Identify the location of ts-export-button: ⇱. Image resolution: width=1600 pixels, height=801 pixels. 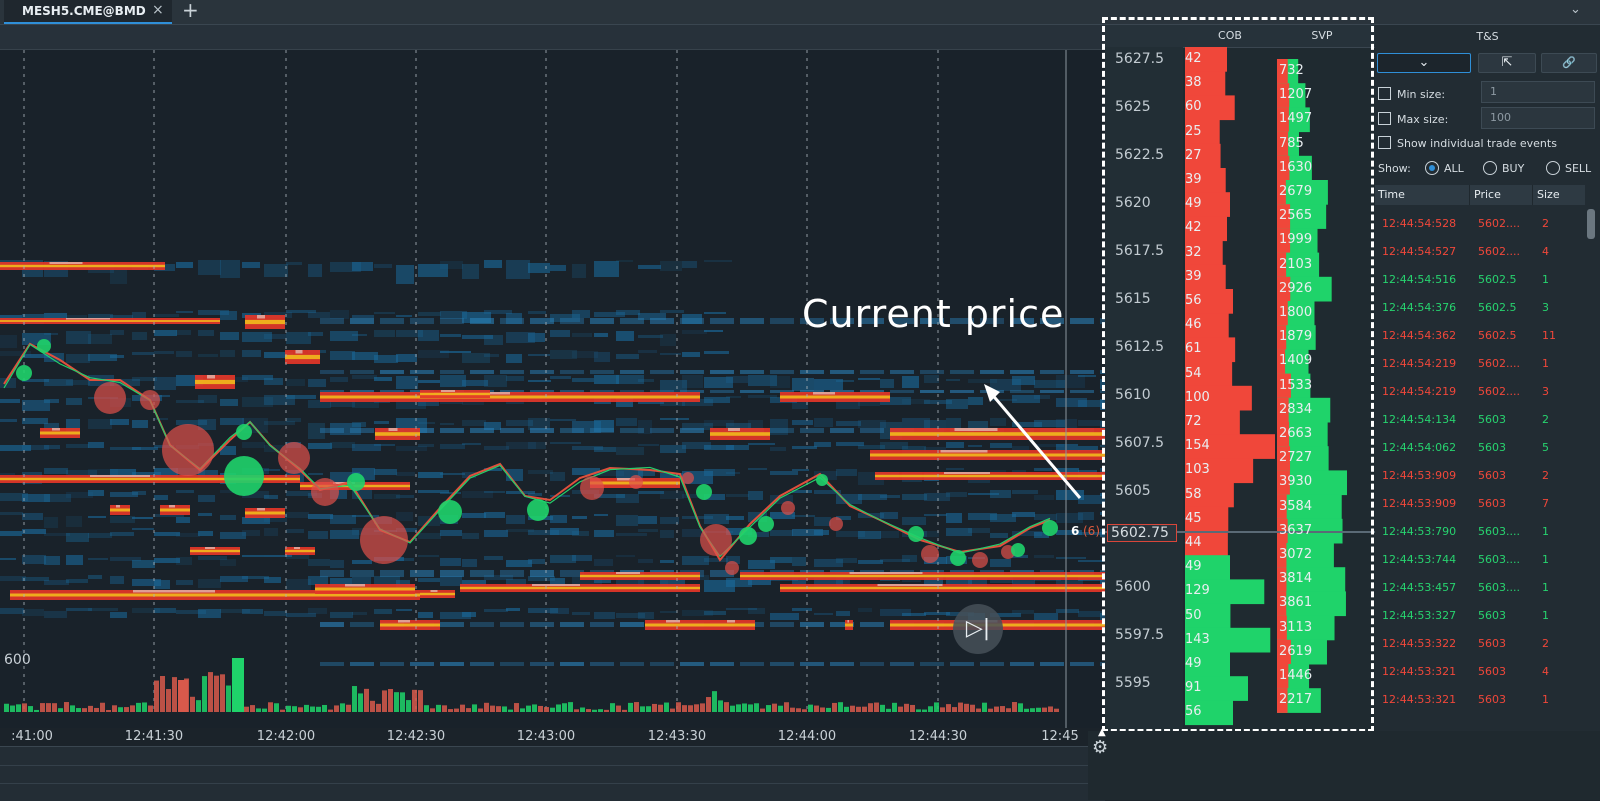
(1507, 63).